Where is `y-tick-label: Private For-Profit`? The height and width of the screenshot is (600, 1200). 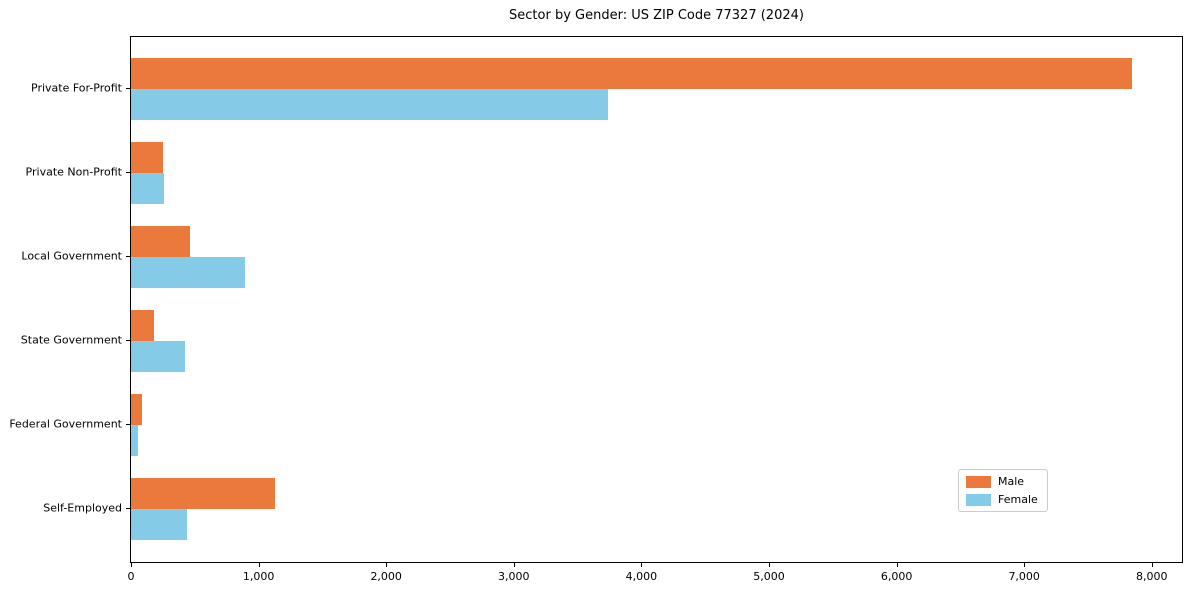
y-tick-label: Private For-Profit is located at coordinates (76, 88).